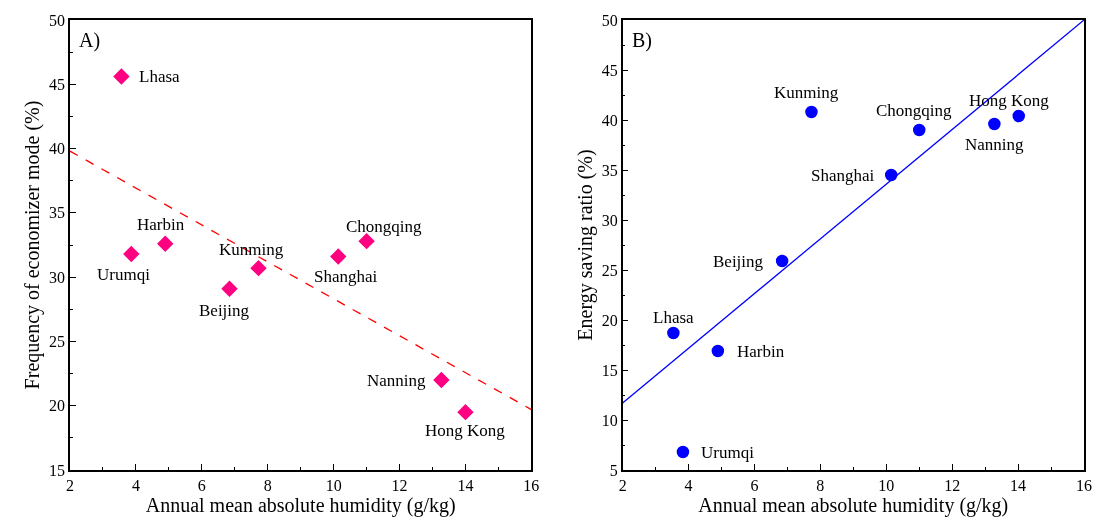 The image size is (1104, 528). Describe the element at coordinates (613, 470) in the screenshot. I see `y-tick-label: 5` at that location.